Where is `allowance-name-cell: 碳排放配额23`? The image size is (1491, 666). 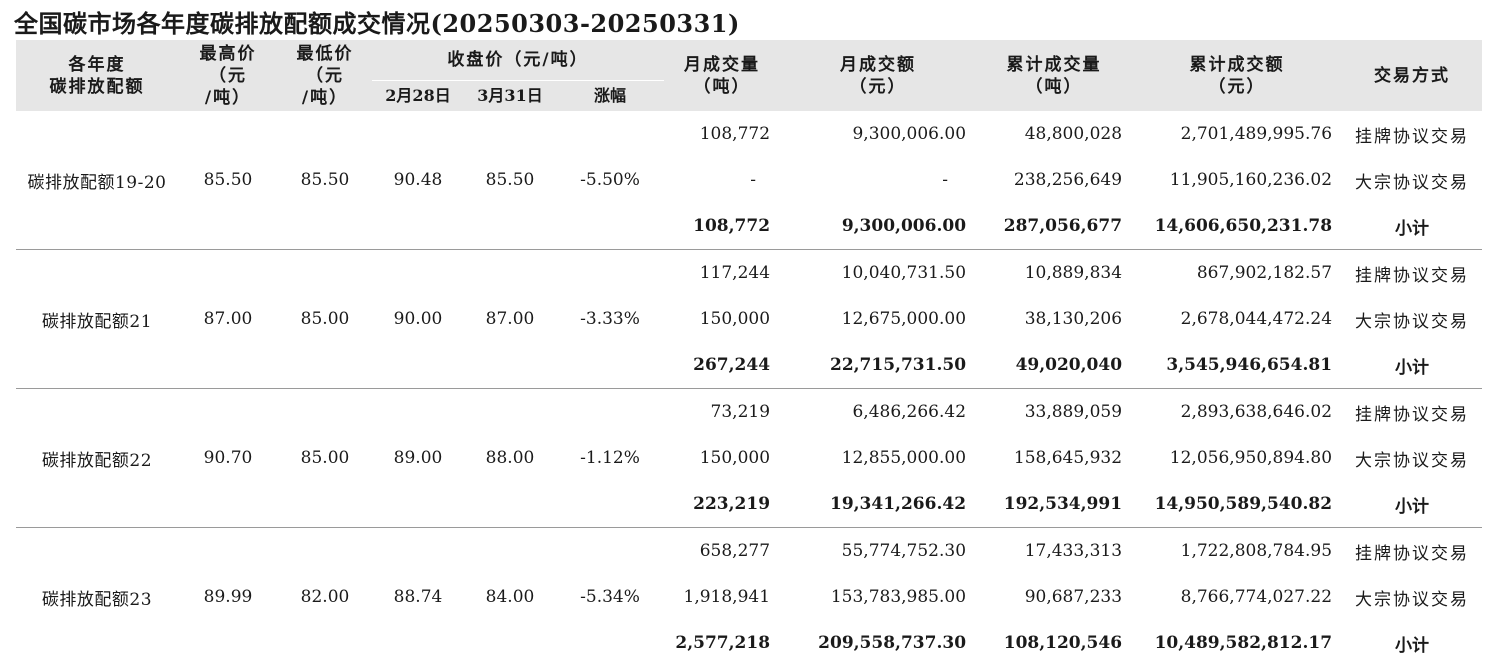
allowance-name-cell: 碳排放配额23 is located at coordinates (97, 597).